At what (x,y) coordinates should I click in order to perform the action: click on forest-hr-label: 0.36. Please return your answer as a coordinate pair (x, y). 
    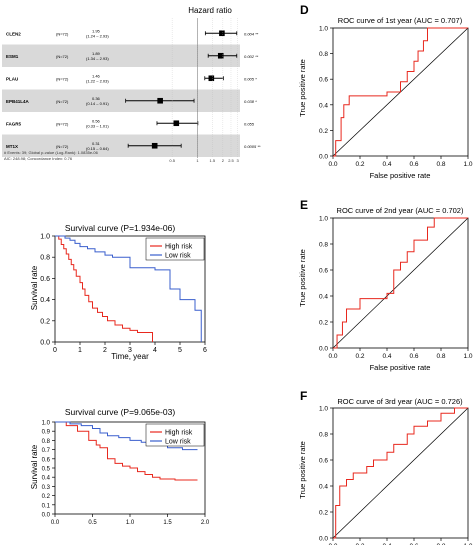
    Looking at the image, I should click on (96, 98).